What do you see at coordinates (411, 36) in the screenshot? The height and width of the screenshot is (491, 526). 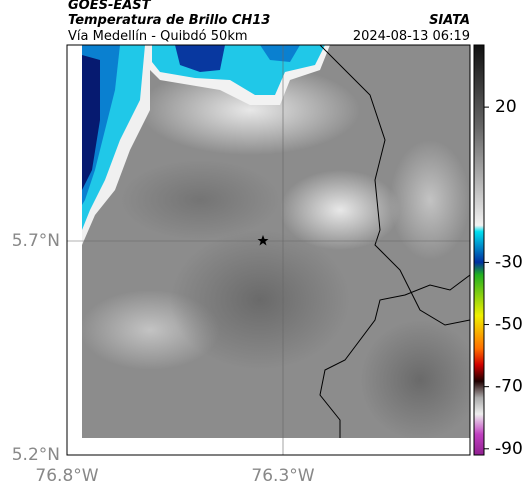 I see `datetime: 2024-08-13 06:19` at bounding box center [411, 36].